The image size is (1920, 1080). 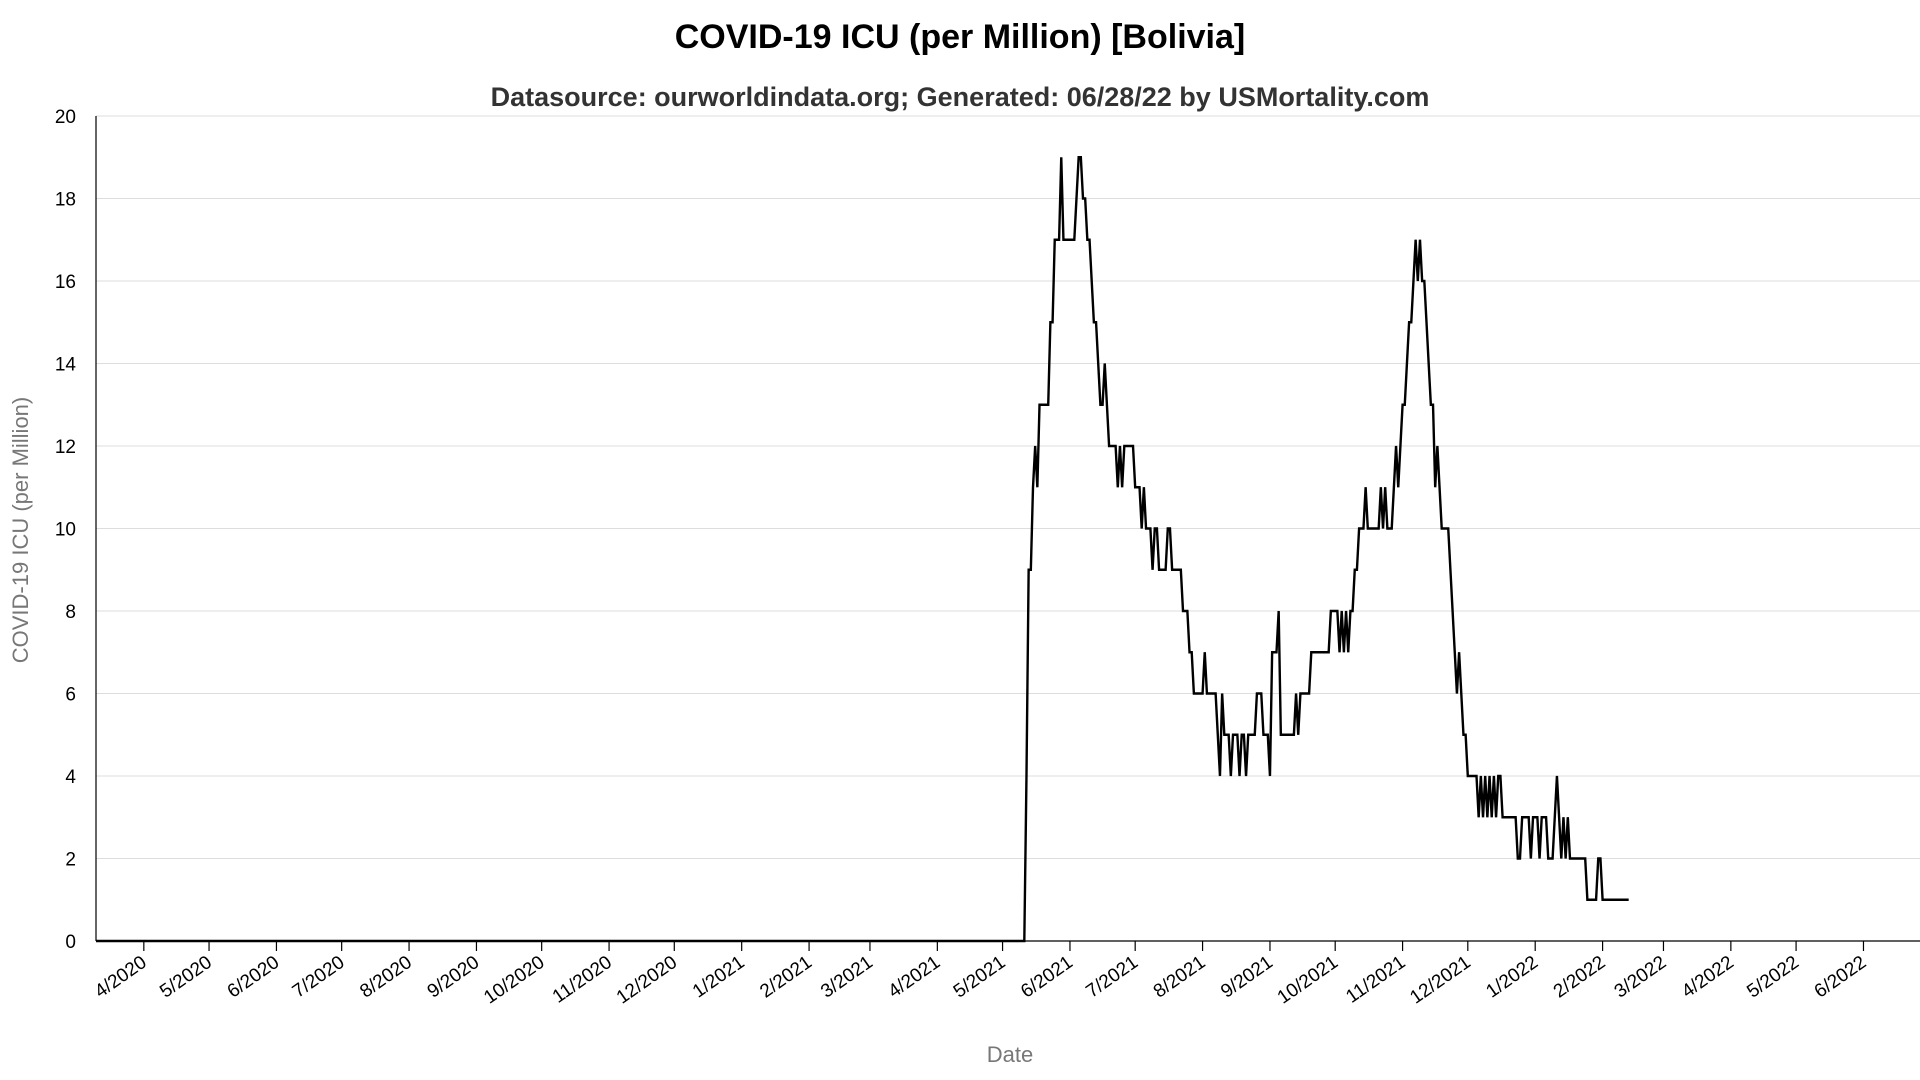 I want to click on y-tick-label: 0, so click(x=70, y=942).